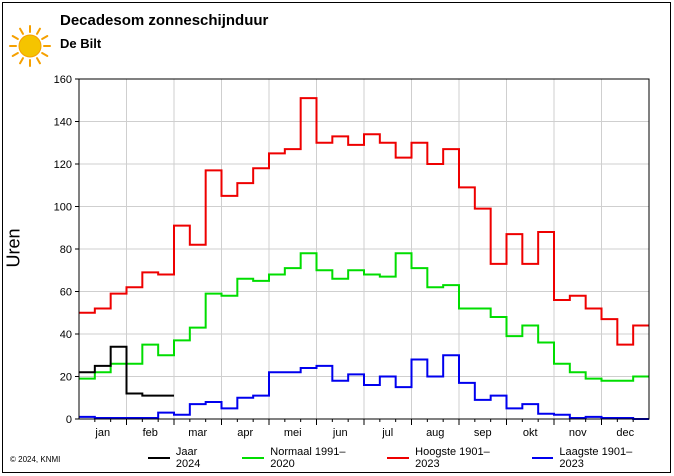  What do you see at coordinates (69, 420) in the screenshot?
I see `y-tick-label: 0` at bounding box center [69, 420].